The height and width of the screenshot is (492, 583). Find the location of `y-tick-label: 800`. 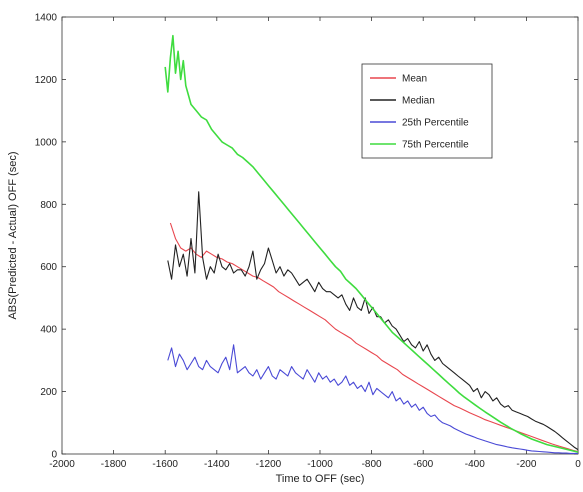

y-tick-label: 800 is located at coordinates (48, 205).